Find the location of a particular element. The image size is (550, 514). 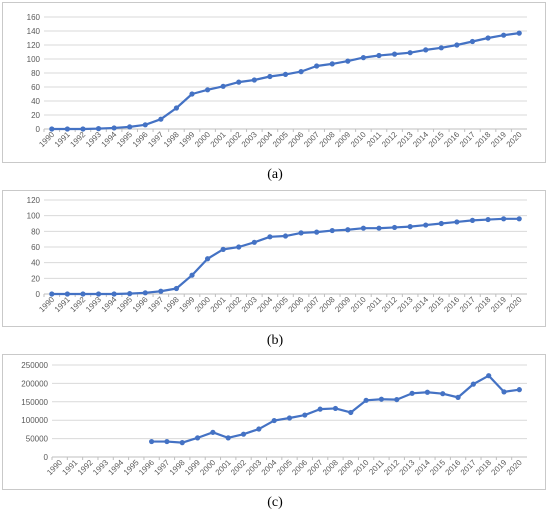

x-tick-label: 1996 is located at coordinates (146, 467).